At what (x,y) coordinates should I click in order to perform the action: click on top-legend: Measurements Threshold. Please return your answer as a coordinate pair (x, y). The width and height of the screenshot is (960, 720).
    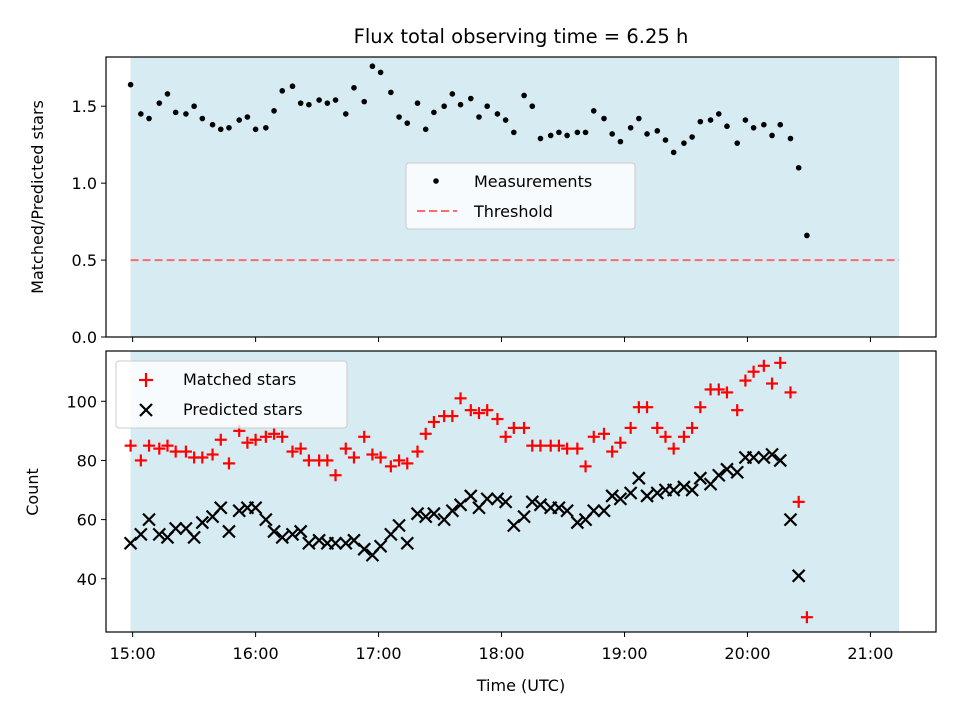
    Looking at the image, I should click on (520, 196).